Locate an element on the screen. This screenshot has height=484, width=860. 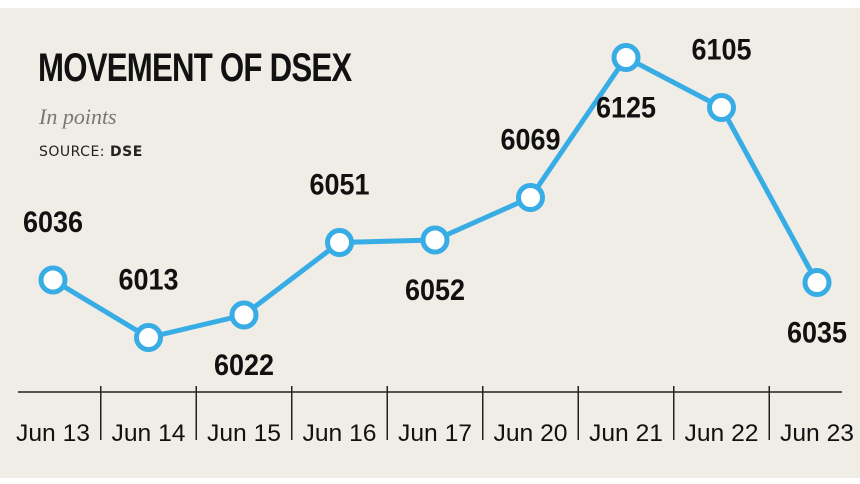
x-tick-label: Jun 16 is located at coordinates (340, 433).